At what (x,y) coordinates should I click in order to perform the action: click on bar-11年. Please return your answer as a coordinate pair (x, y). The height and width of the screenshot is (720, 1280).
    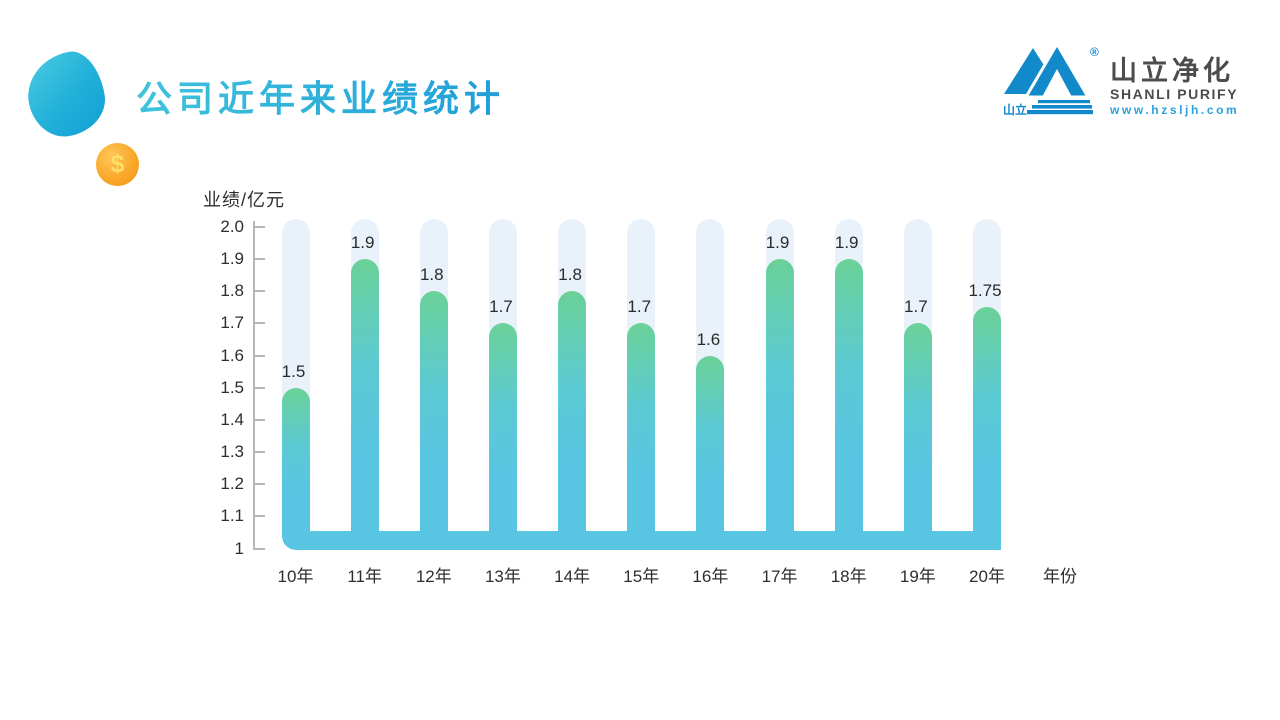
    Looking at the image, I should click on (364, 395).